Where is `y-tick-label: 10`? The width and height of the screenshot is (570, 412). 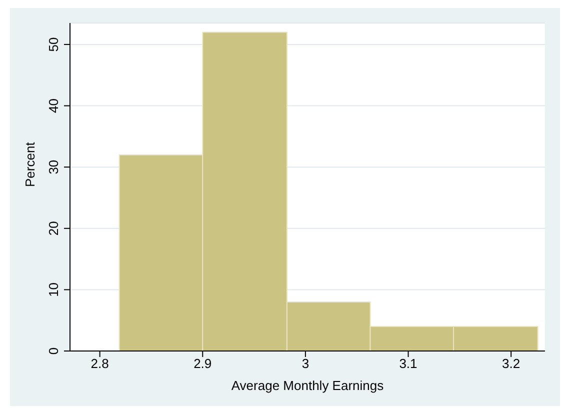 y-tick-label: 10 is located at coordinates (53, 289).